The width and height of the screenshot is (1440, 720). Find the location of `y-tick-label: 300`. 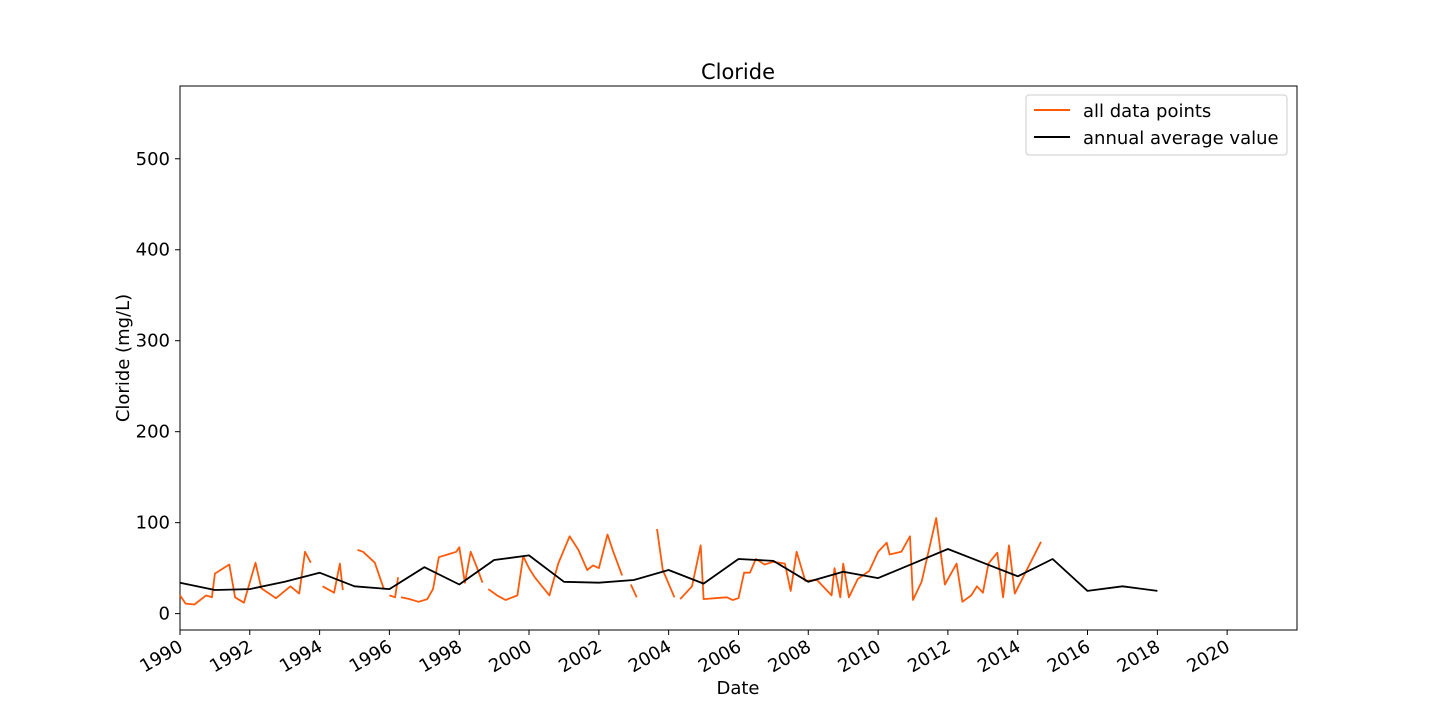

y-tick-label: 300 is located at coordinates (153, 341).